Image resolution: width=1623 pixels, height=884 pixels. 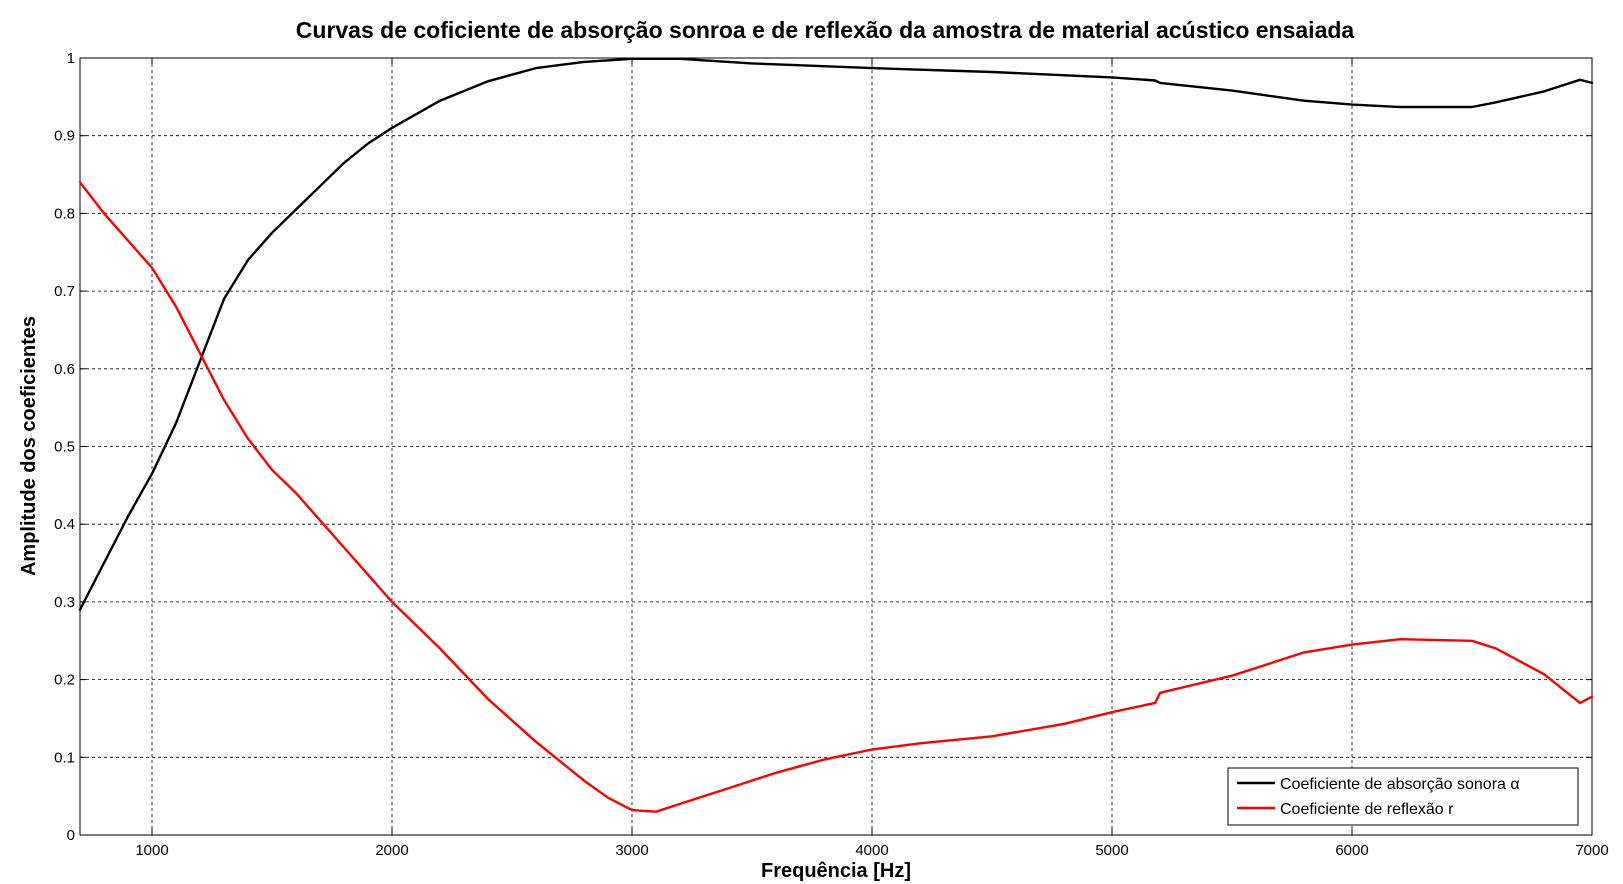 I want to click on y-tick-label: 0.5, so click(x=64, y=447).